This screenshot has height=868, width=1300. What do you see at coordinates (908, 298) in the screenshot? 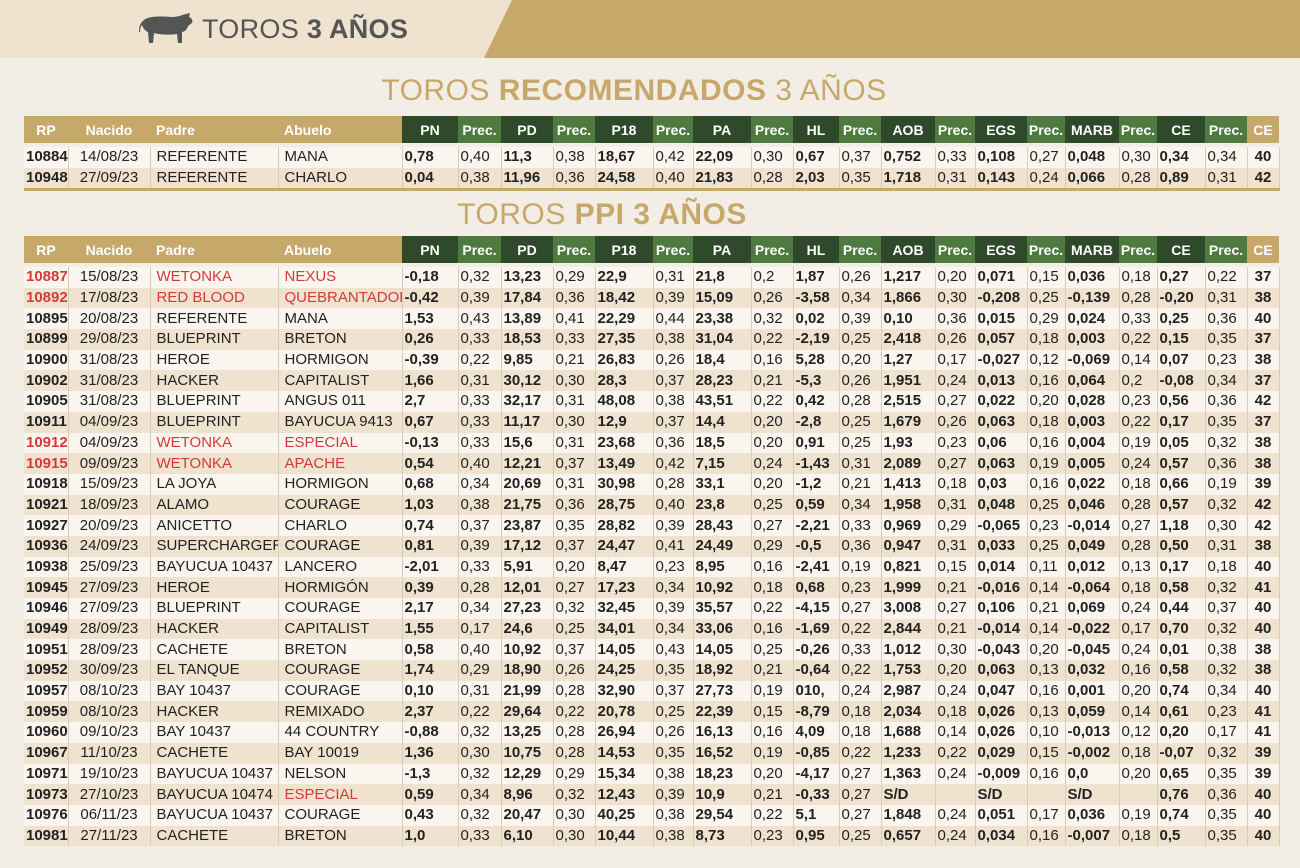
I see `table-cell: 1,866` at bounding box center [908, 298].